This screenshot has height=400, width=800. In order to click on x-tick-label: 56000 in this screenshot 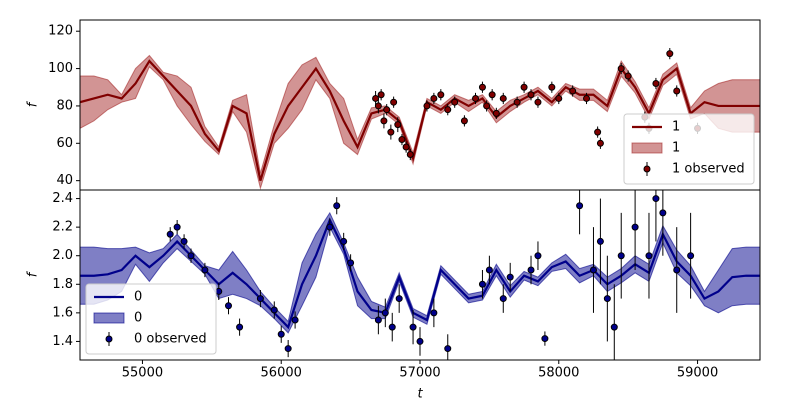, I will do `click(281, 373)`.